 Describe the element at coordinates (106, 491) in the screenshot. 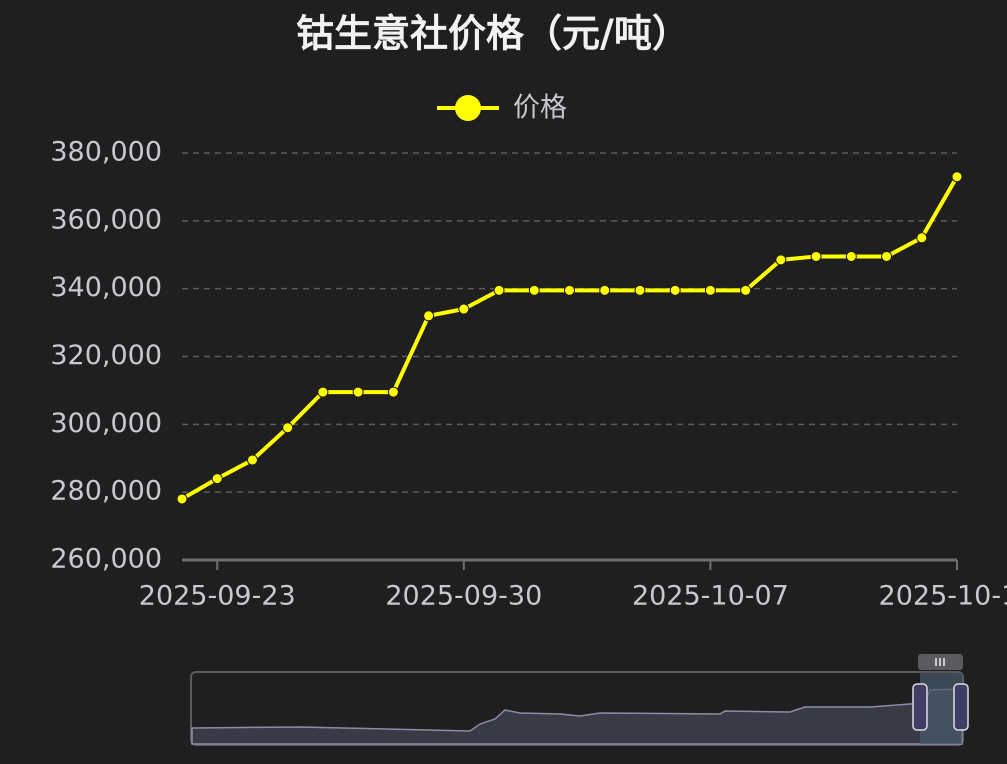

I see `y-tick-label: 280,000` at that location.